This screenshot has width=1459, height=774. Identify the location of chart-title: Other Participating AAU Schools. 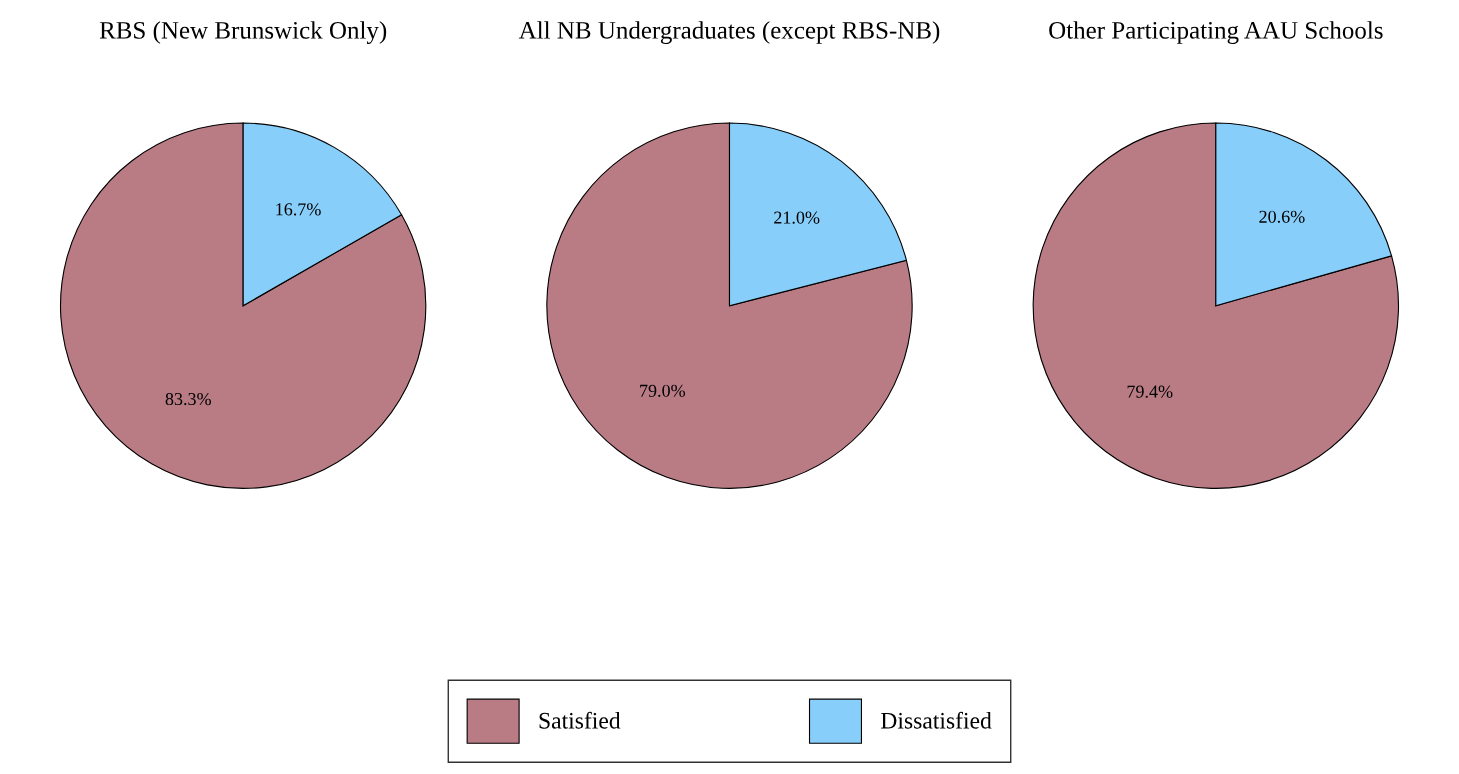
(1216, 32).